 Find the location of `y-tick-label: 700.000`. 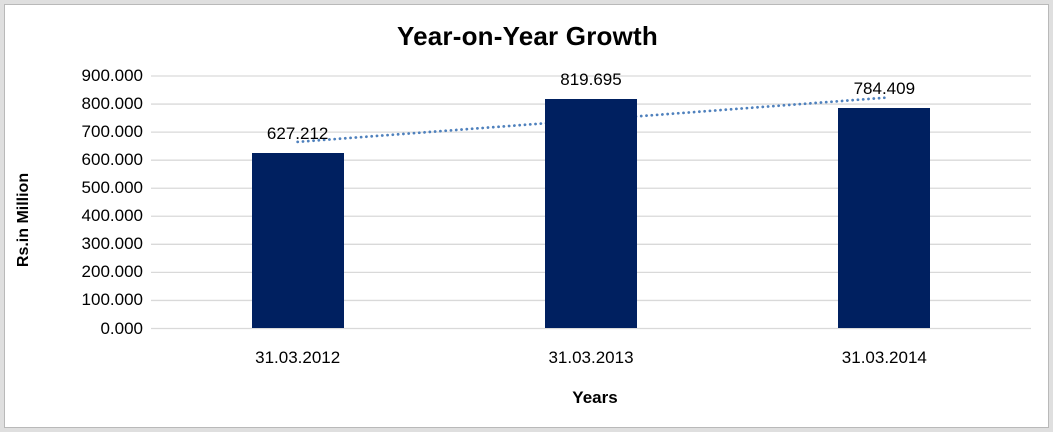

y-tick-label: 700.000 is located at coordinates (112, 132).